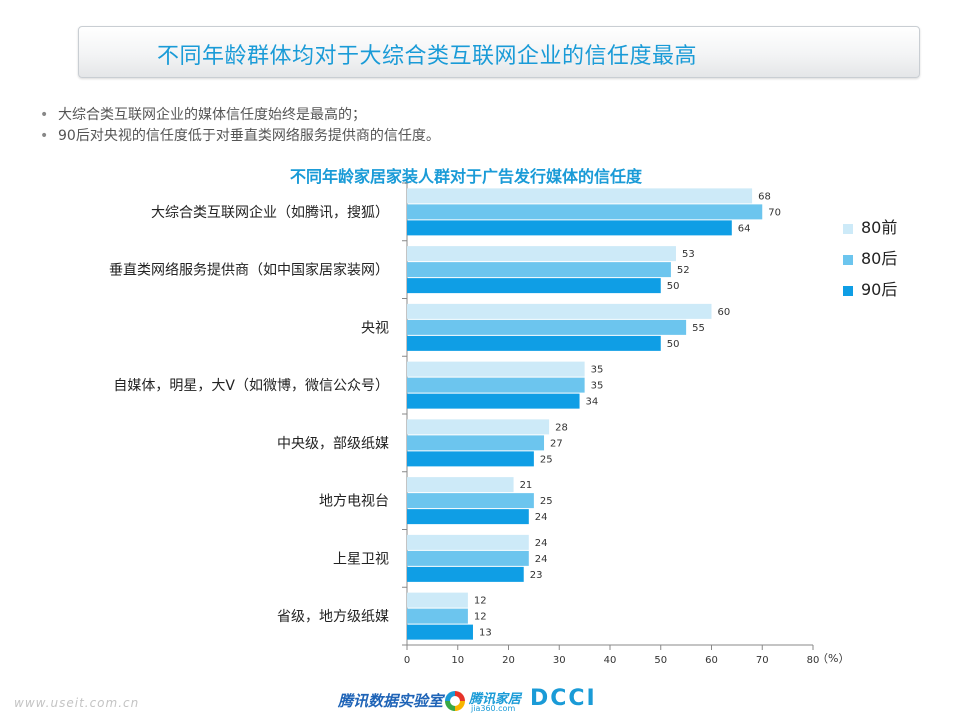 The width and height of the screenshot is (960, 720). I want to click on x-axis-unit: （%）, so click(833, 658).